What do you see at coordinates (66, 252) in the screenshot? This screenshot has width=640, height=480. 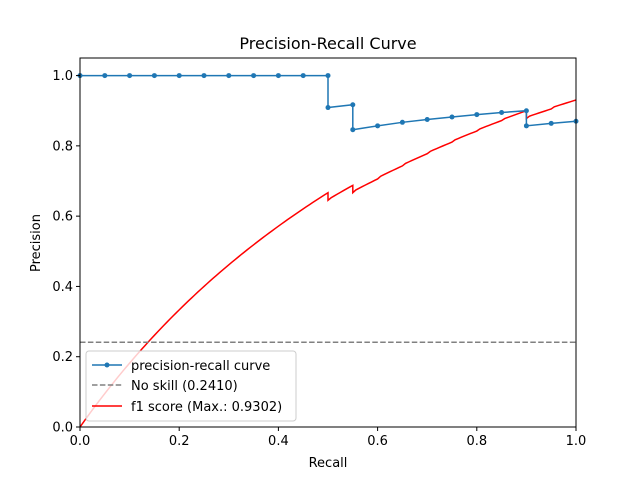 I see `y-axis-ticks: 0.0 0.2 0.4 0.6 0.8 1.0` at bounding box center [66, 252].